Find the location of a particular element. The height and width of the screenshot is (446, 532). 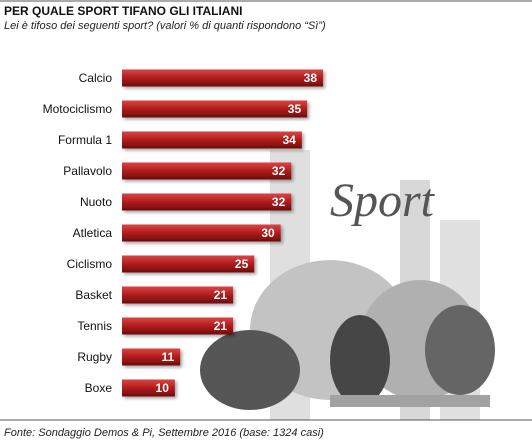

value-label: 25 is located at coordinates (242, 264).